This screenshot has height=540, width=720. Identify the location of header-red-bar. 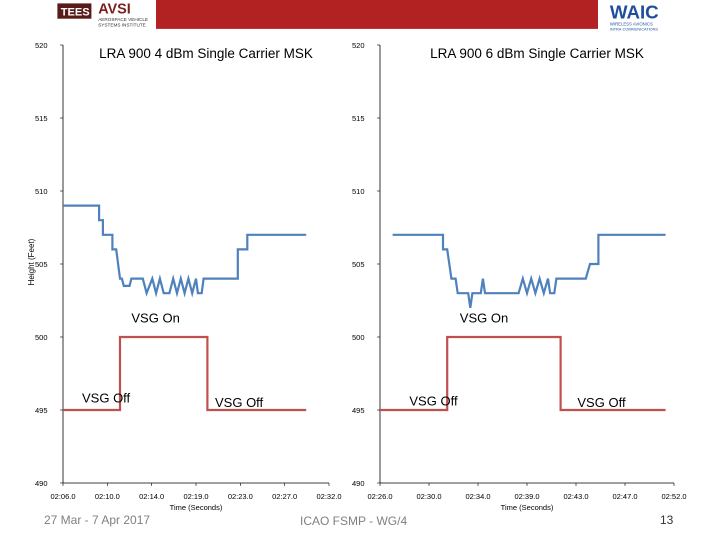
(377, 14).